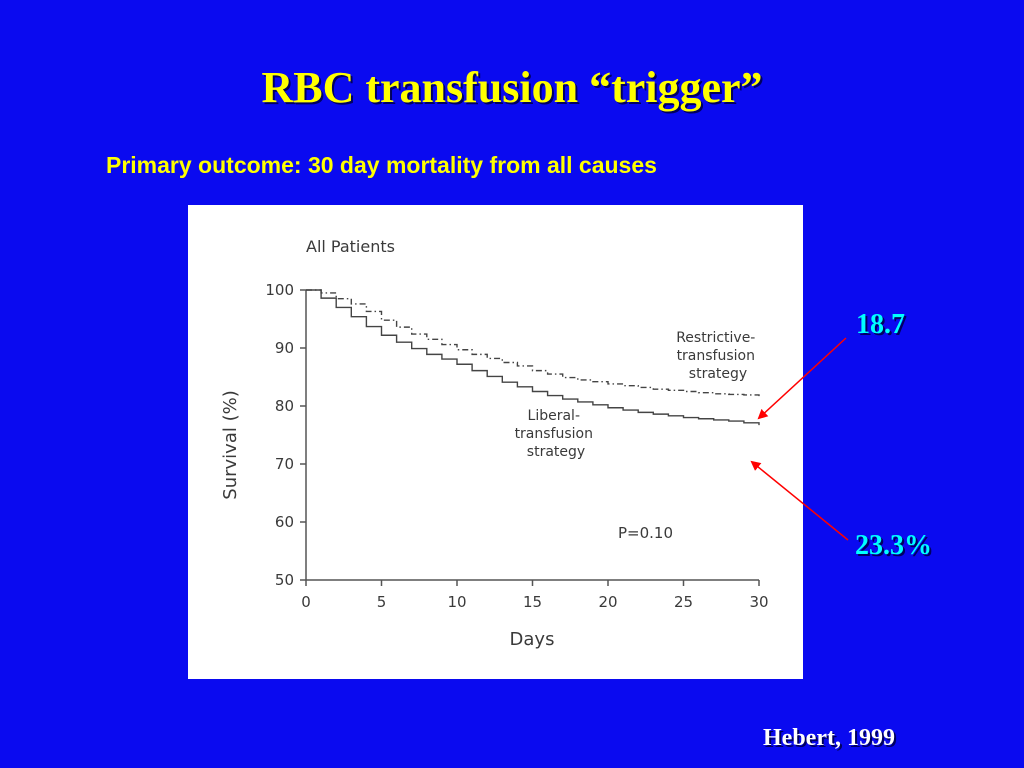  Describe the element at coordinates (284, 522) in the screenshot. I see `y-tick-label: 60` at that location.